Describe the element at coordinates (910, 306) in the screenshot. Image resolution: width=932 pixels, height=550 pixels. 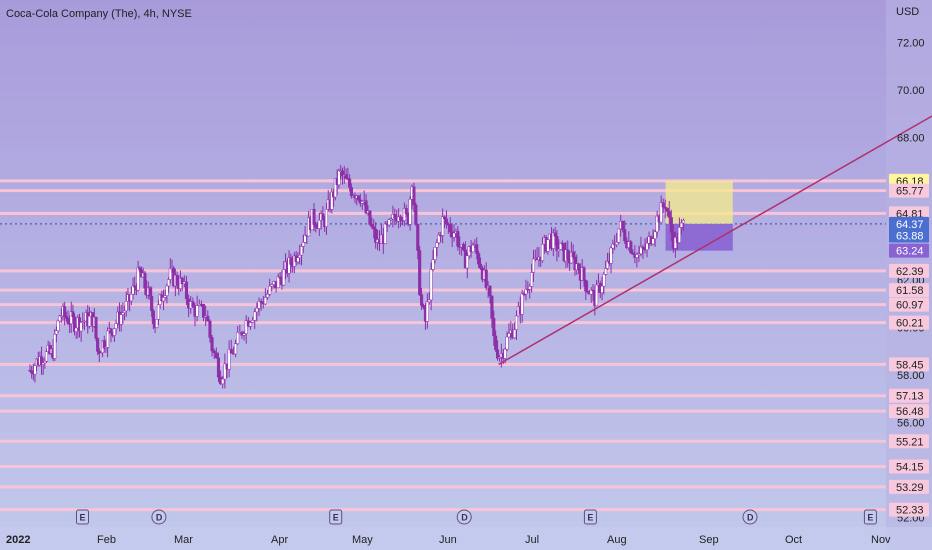
I see `price-tag-8: 60.97` at that location.